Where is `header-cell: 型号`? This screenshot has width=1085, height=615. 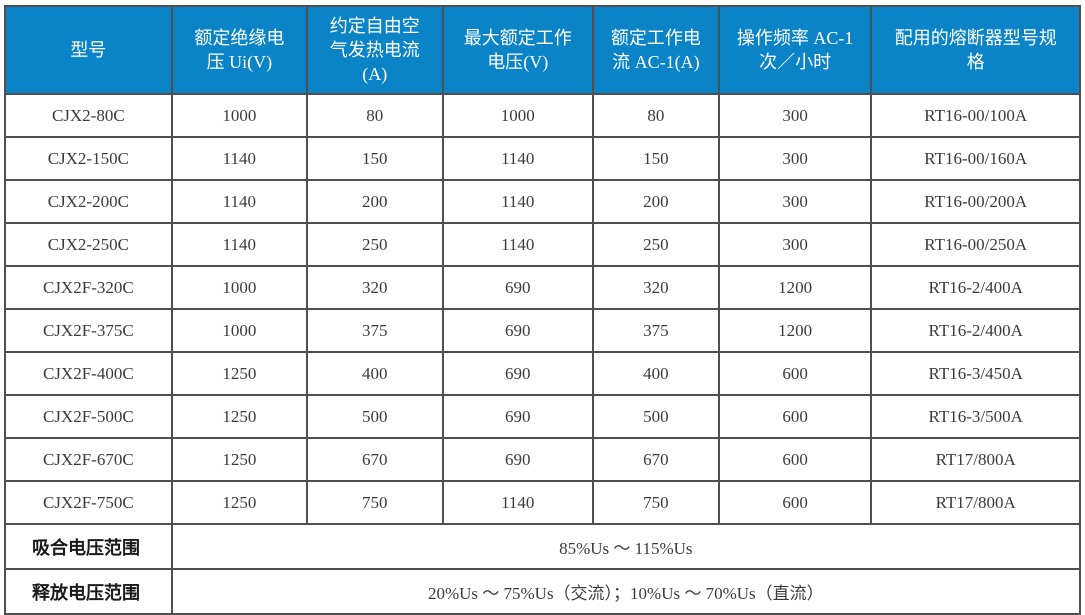 header-cell: 型号 is located at coordinates (88, 50).